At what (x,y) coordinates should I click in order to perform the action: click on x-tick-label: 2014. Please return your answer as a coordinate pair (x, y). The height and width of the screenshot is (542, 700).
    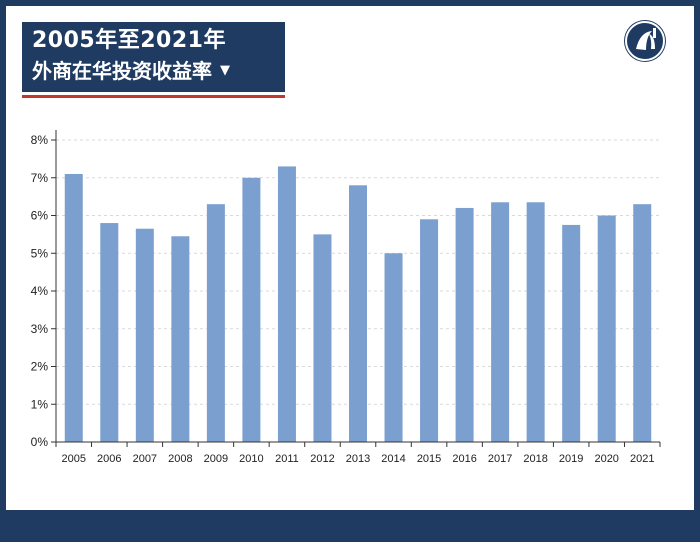
    Looking at the image, I should click on (393, 459).